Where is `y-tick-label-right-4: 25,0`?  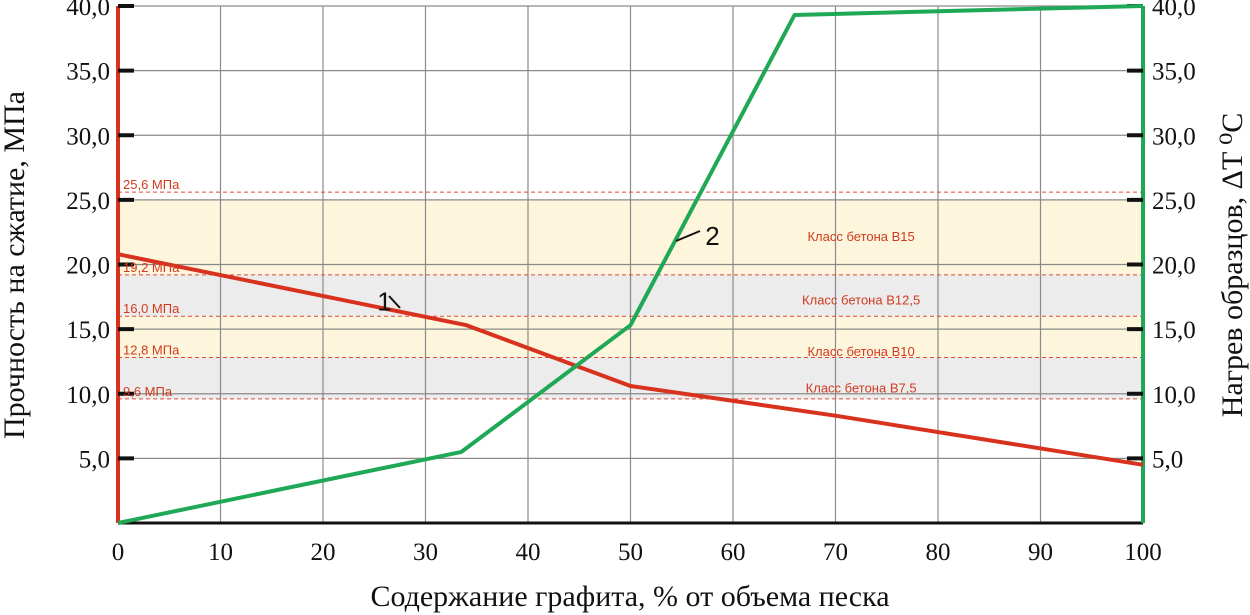 y-tick-label-right-4: 25,0 is located at coordinates (1174, 201).